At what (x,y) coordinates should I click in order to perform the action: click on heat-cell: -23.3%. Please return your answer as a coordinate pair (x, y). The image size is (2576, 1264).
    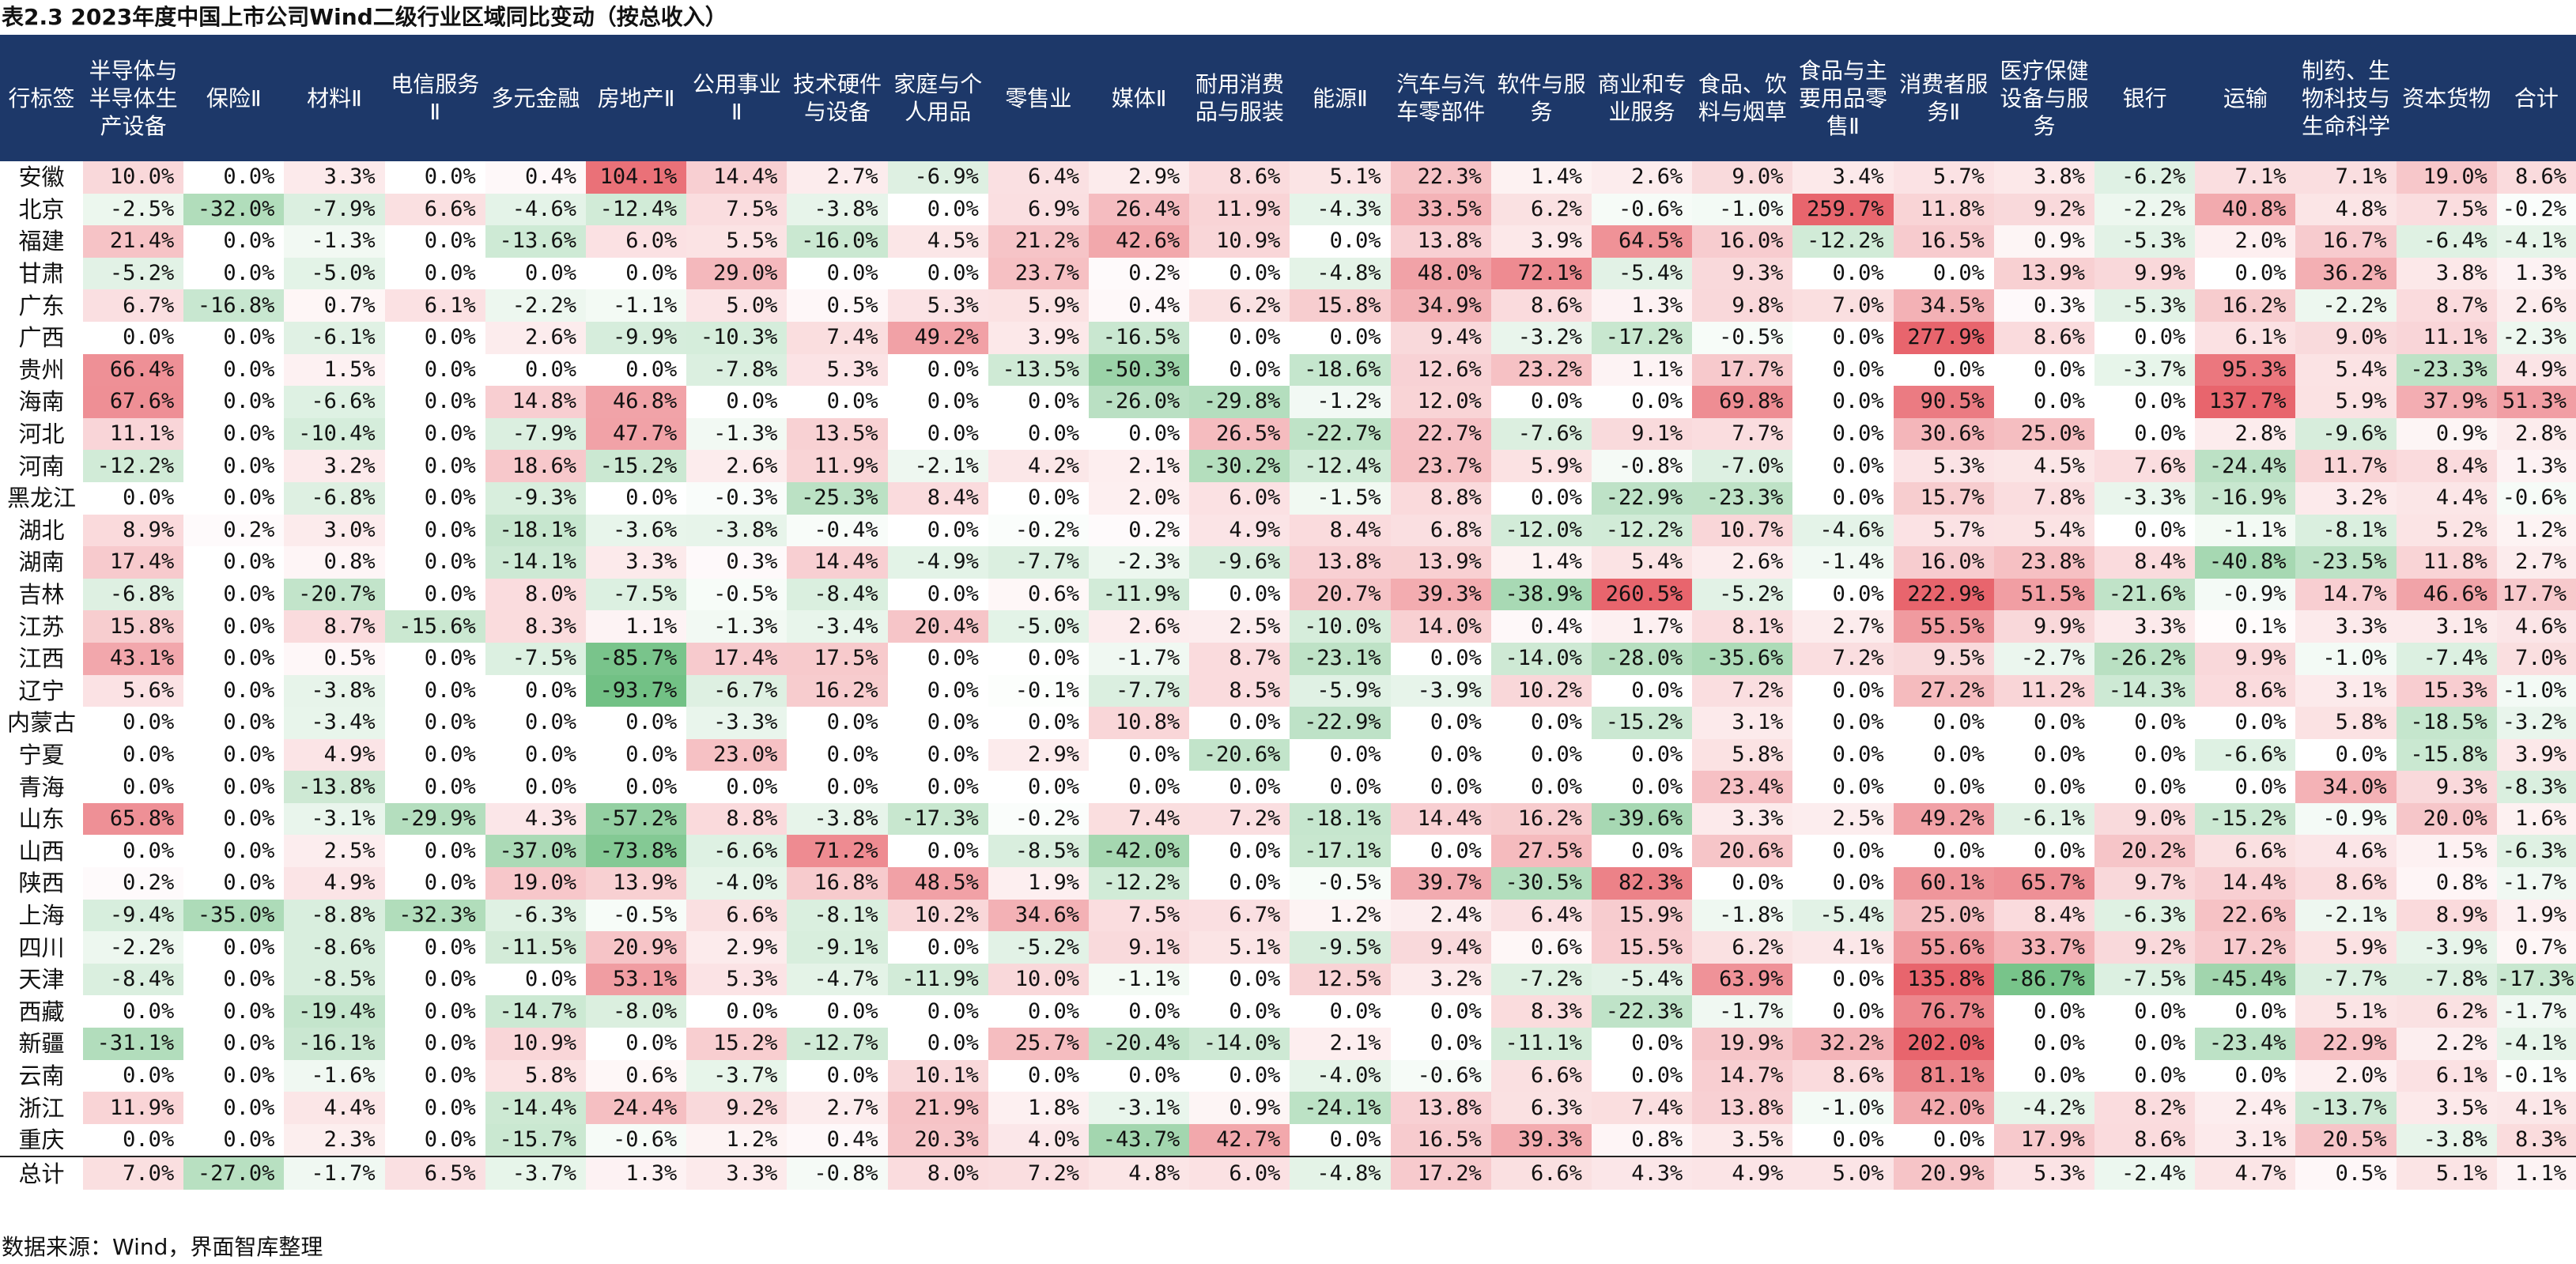
    Looking at the image, I should click on (1742, 498).